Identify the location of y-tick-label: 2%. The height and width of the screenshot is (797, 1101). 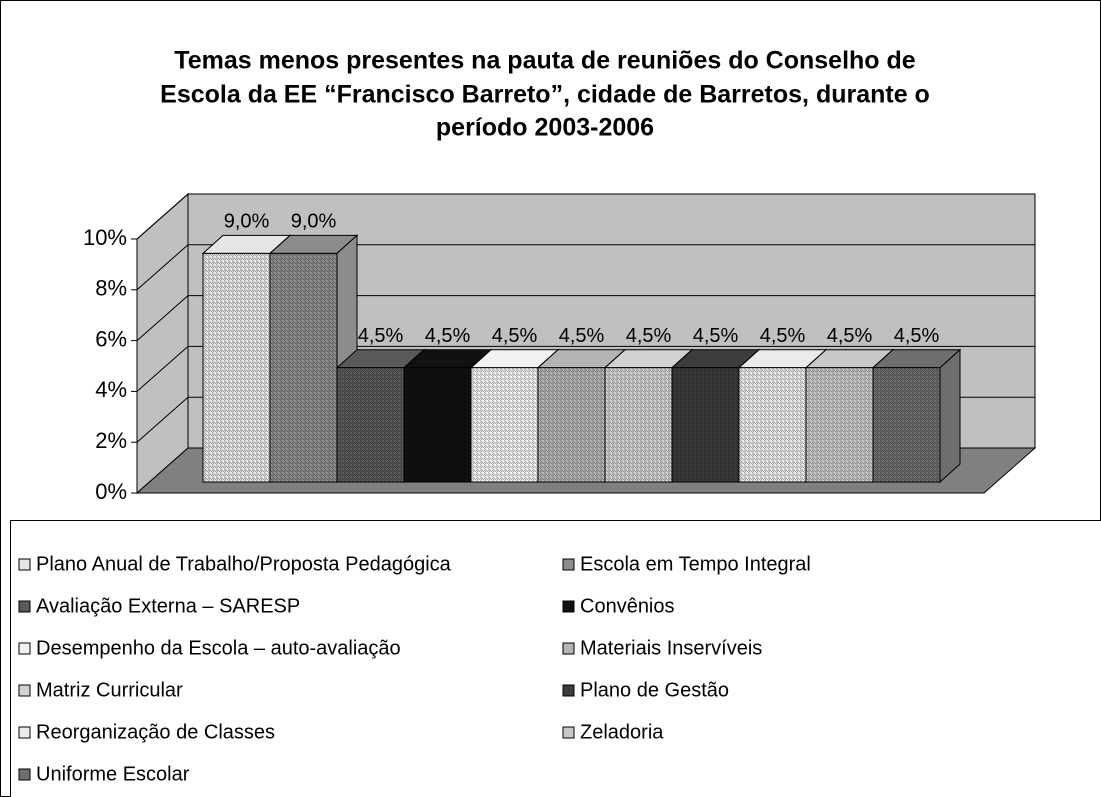
(111, 440).